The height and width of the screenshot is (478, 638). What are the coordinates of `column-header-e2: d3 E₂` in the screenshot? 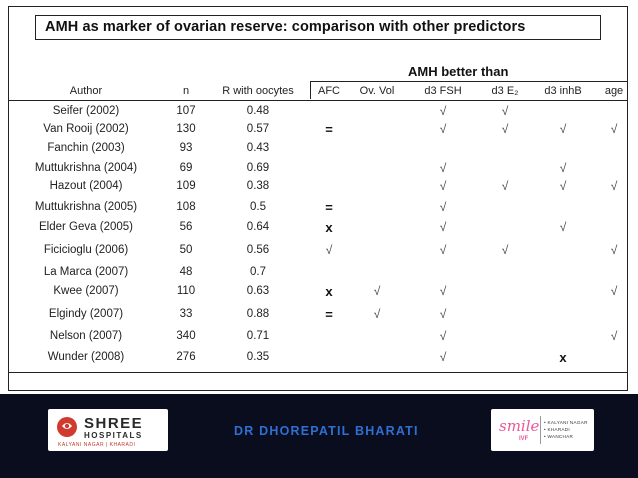 It's located at (505, 91).